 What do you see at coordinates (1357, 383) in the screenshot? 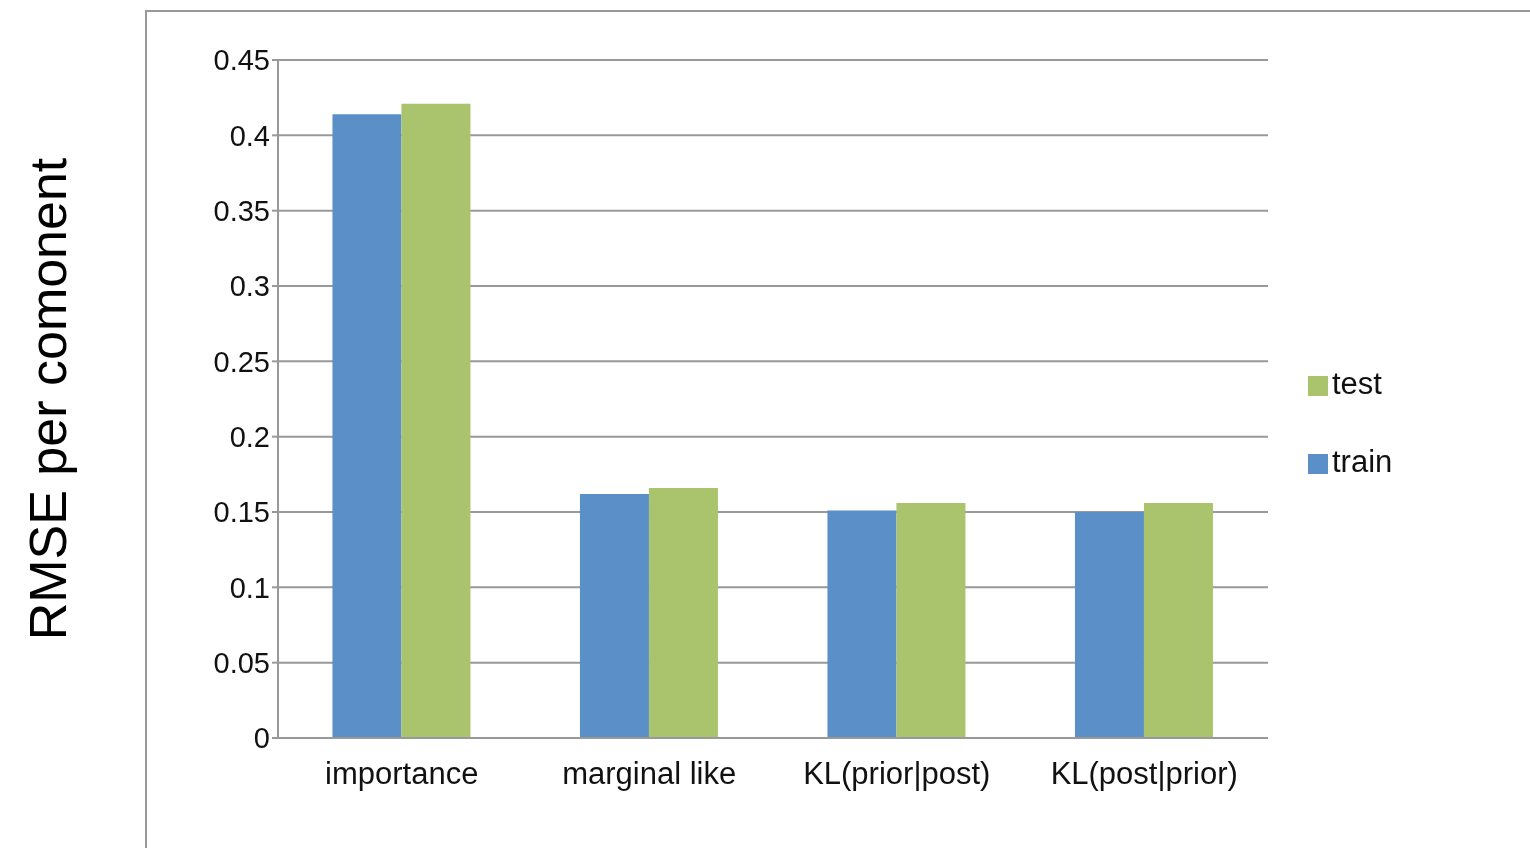
I see `legend-label: test` at bounding box center [1357, 383].